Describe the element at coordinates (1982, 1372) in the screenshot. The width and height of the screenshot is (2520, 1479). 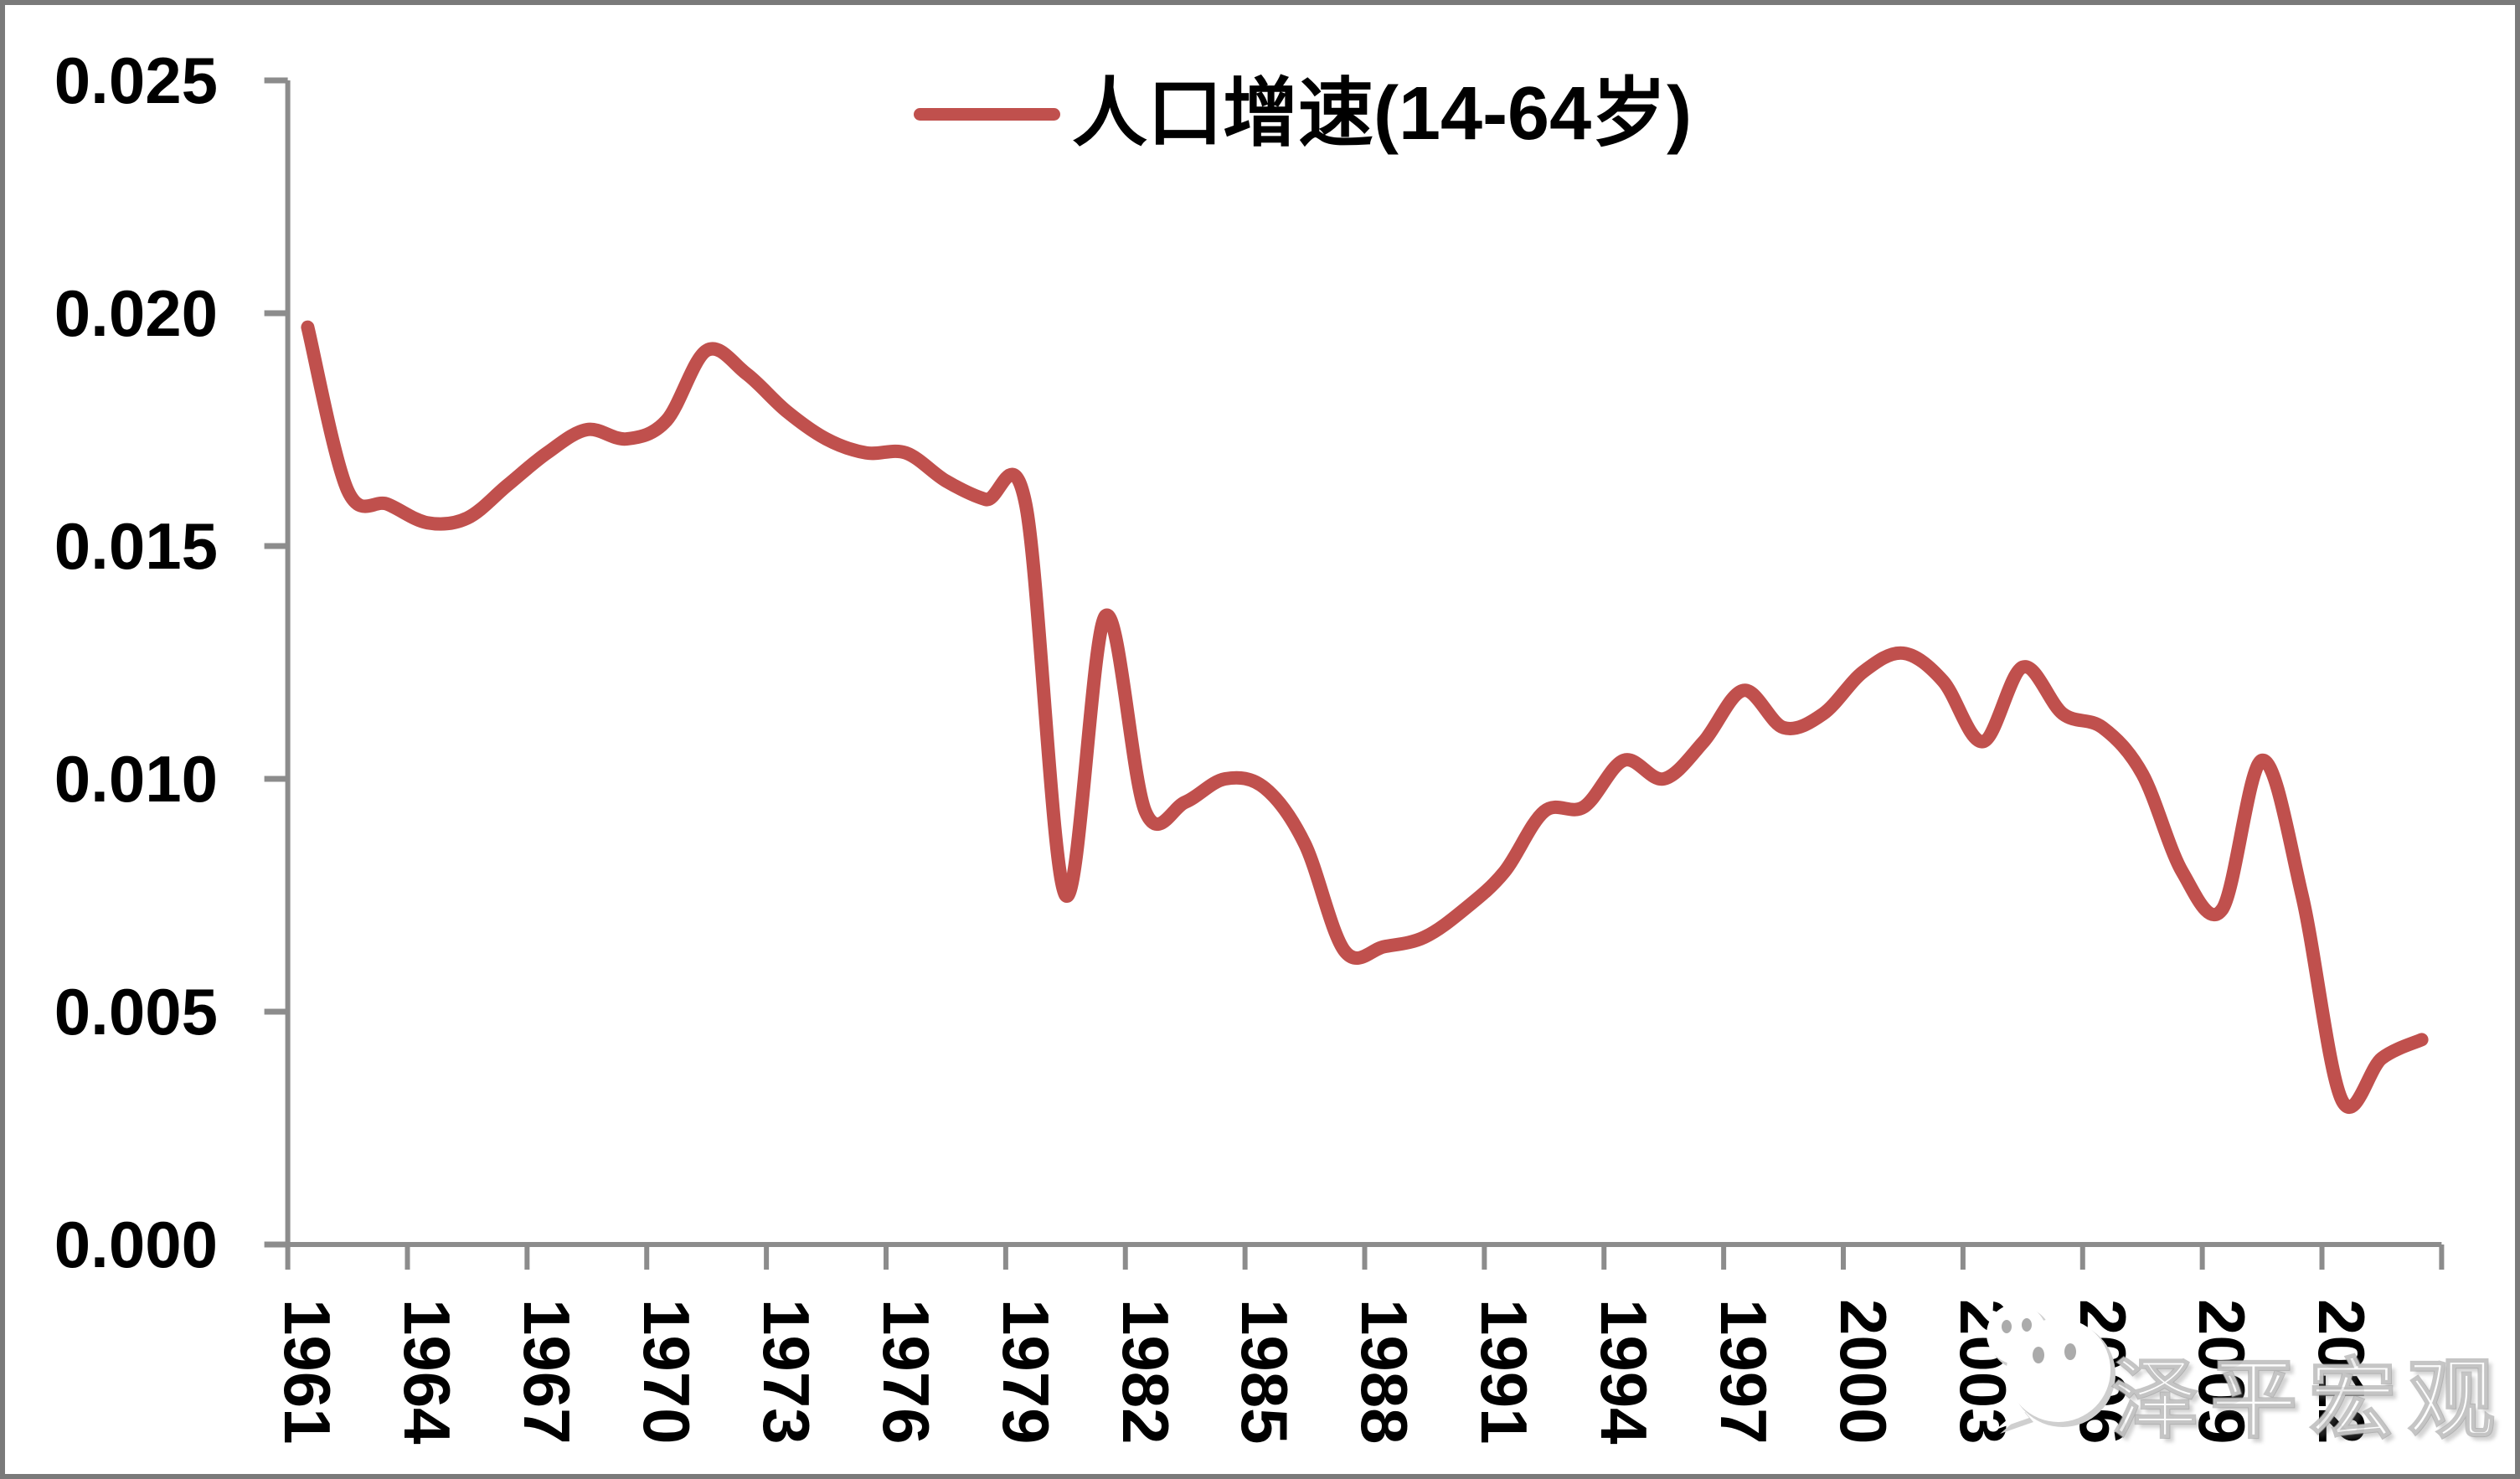
I see `x-axis-tick-label: 2003` at that location.